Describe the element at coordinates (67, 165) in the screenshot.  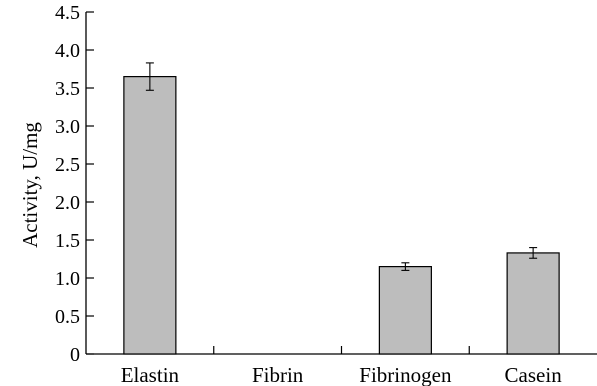
I see `y-tick-label: 2.5` at that location.